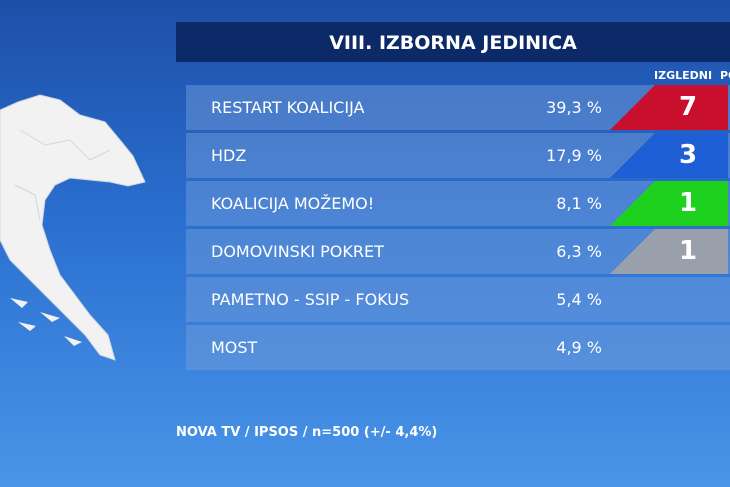  I want to click on party-name: KOALICIJA MOŽEMO!, so click(293, 203).